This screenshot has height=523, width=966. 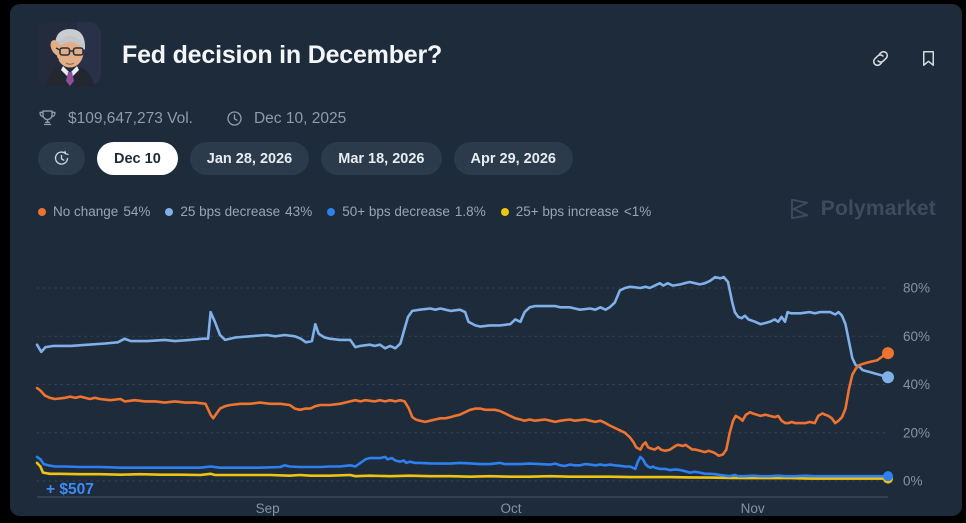 I want to click on legend-item-25bps-decrease: 25 bps decrease 43%, so click(x=238, y=211).